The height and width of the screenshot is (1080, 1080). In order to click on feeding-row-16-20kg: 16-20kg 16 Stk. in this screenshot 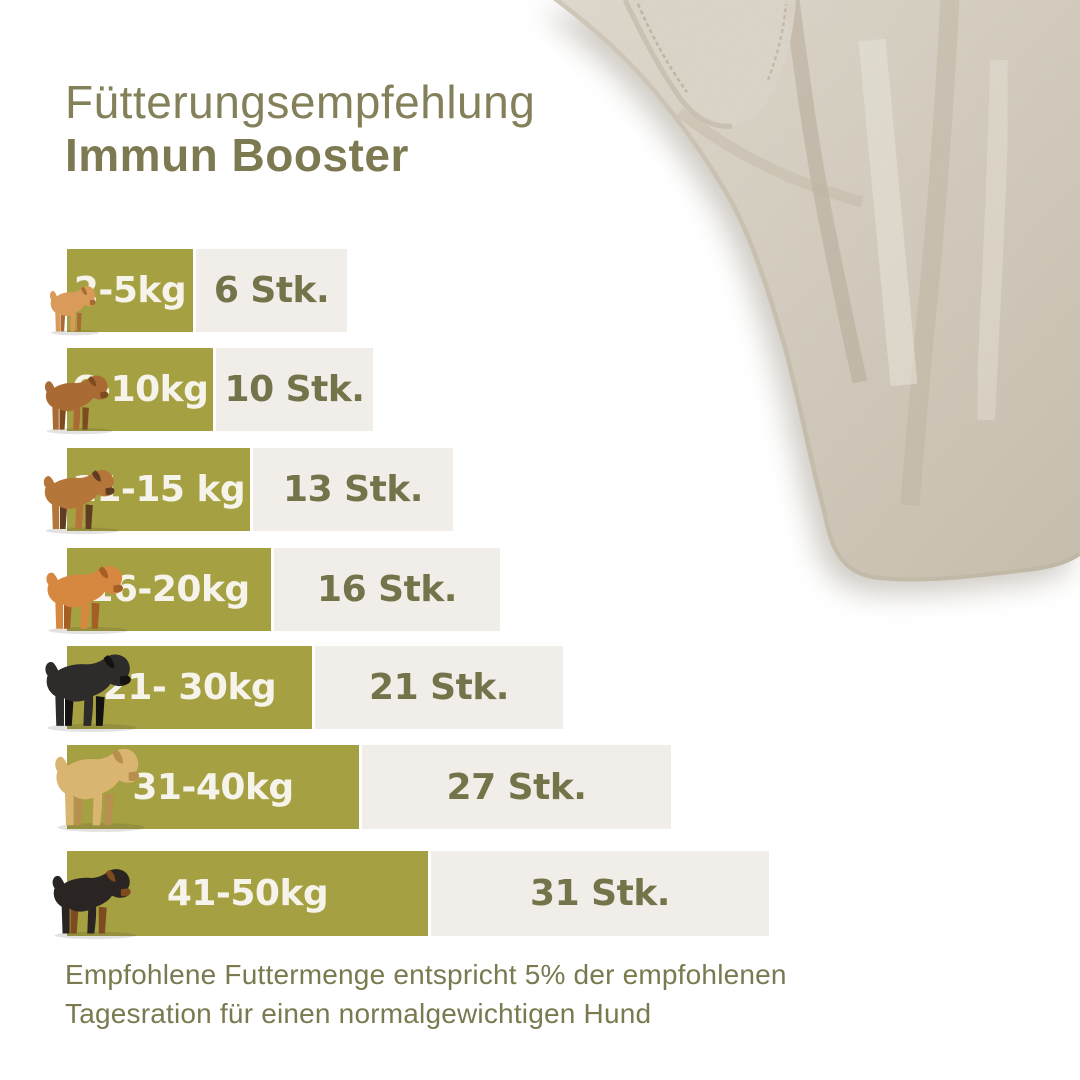, I will do `click(540, 589)`.